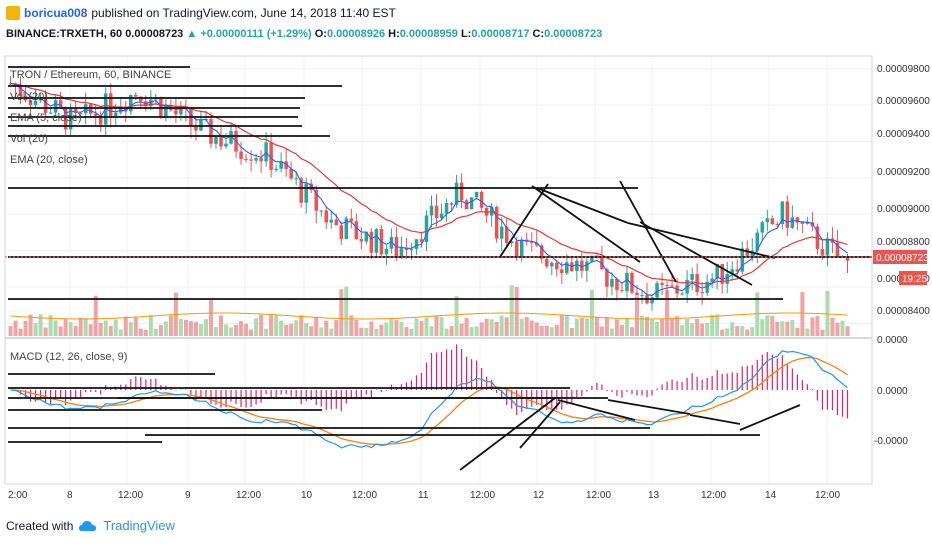  Describe the element at coordinates (188, 495) in the screenshot. I see `time-tick: 9` at that location.